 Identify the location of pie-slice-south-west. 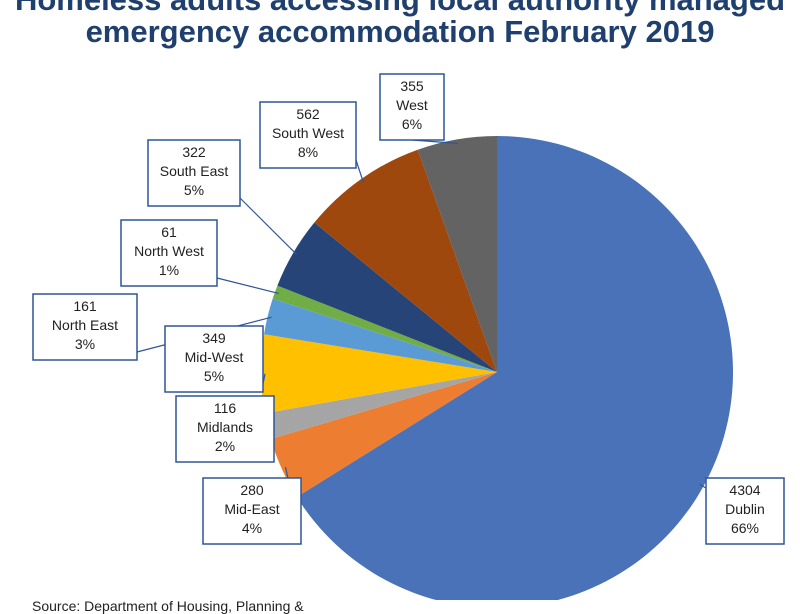
(405, 260).